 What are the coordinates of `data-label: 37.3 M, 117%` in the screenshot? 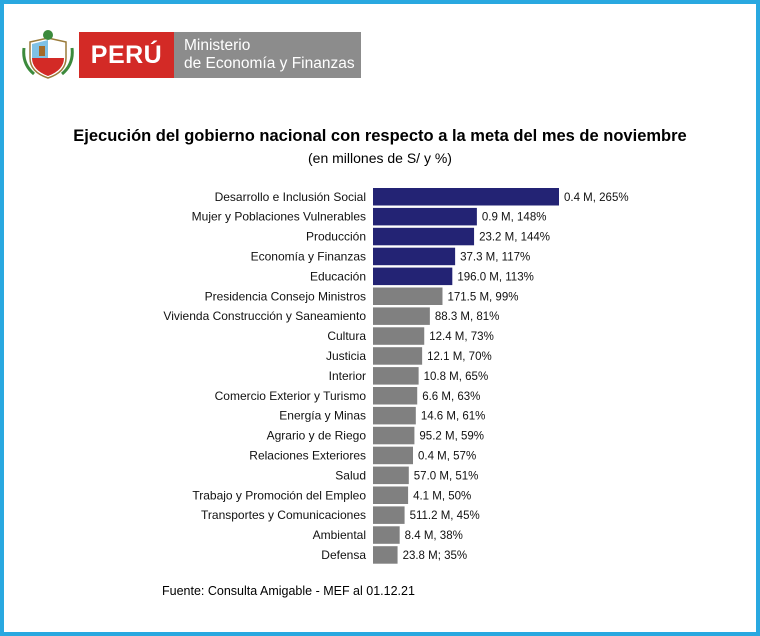 It's located at (495, 257).